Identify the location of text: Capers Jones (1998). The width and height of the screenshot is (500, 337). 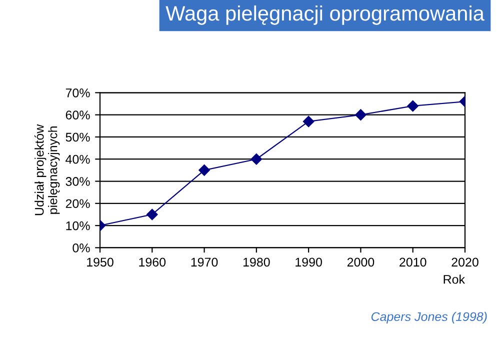
(429, 318).